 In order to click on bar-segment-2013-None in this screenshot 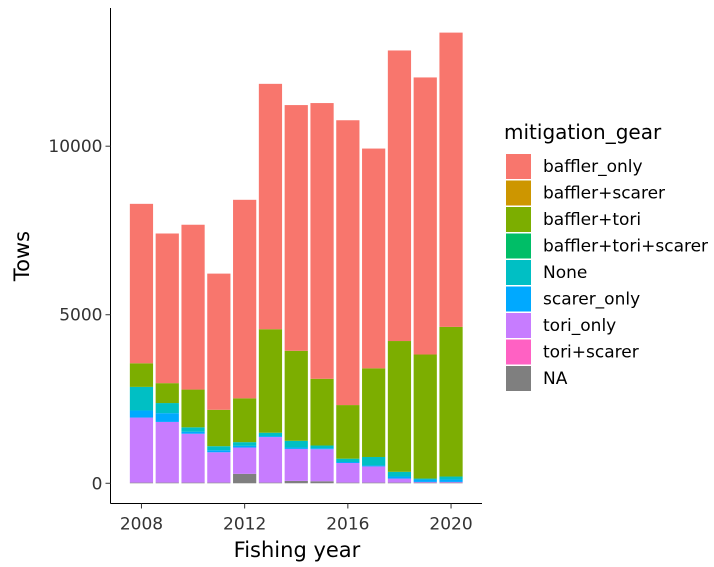, I will do `click(270, 434)`.